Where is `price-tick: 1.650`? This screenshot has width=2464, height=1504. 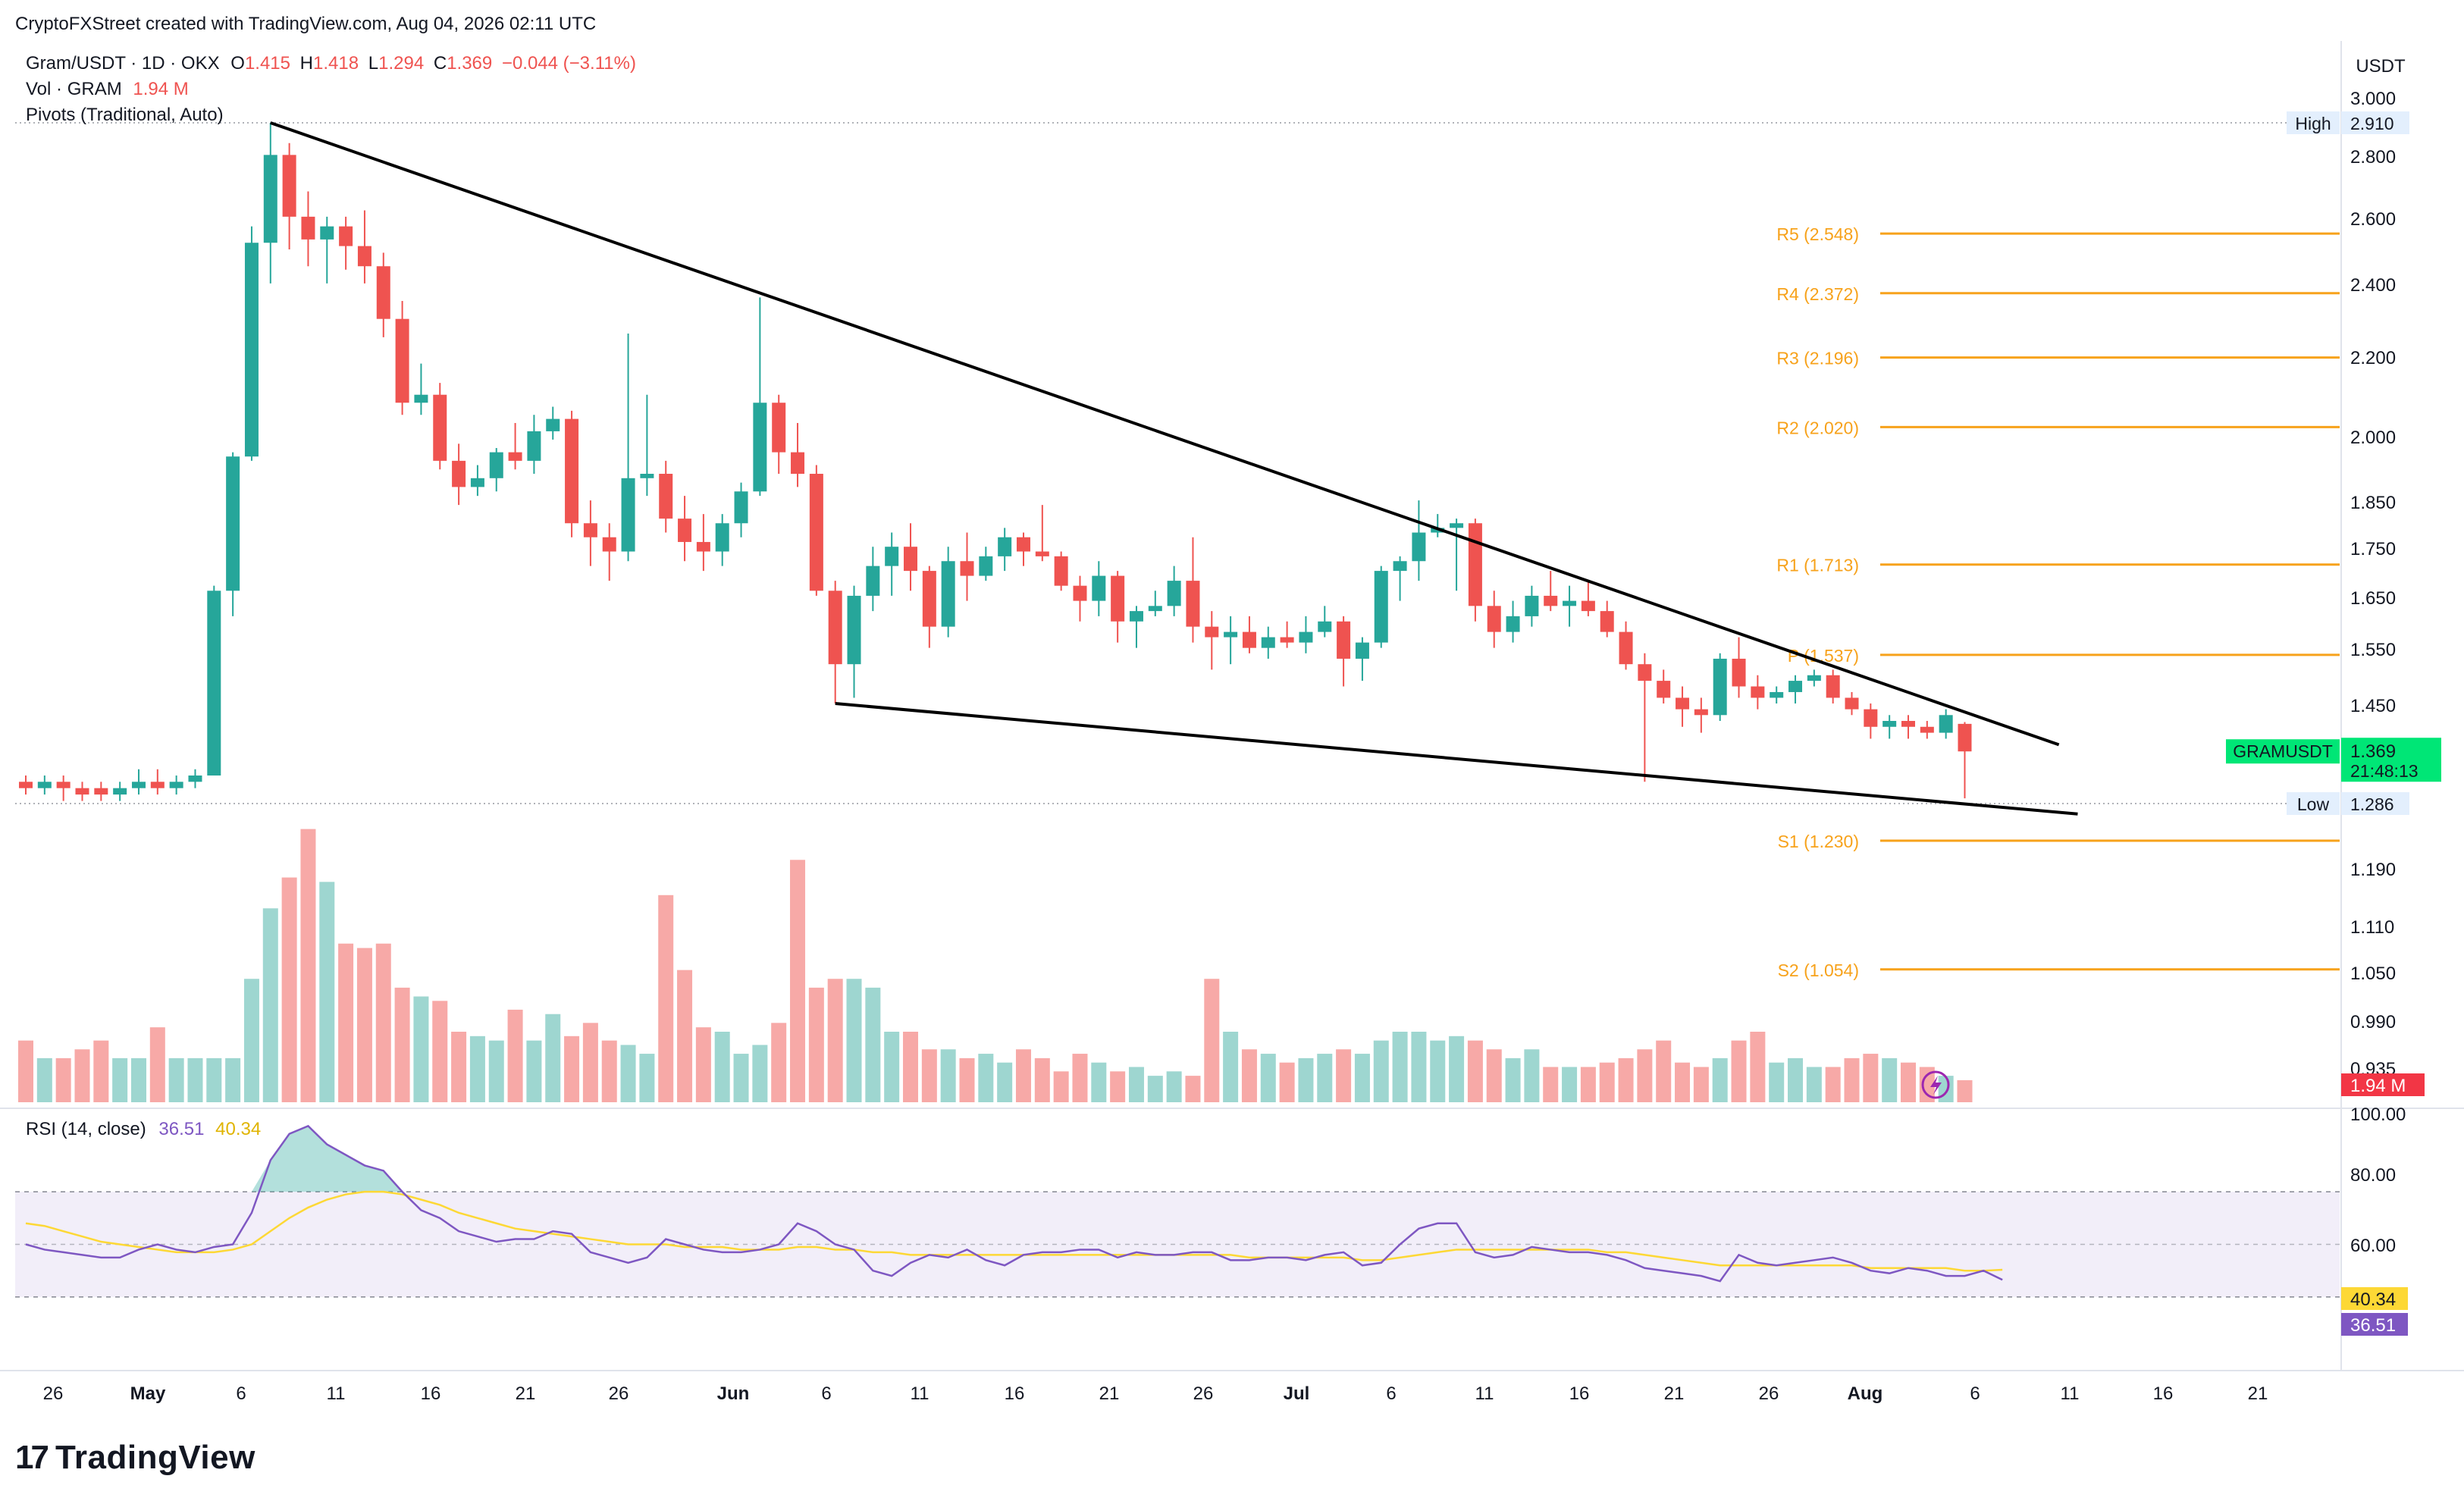 price-tick: 1.650 is located at coordinates (2373, 598).